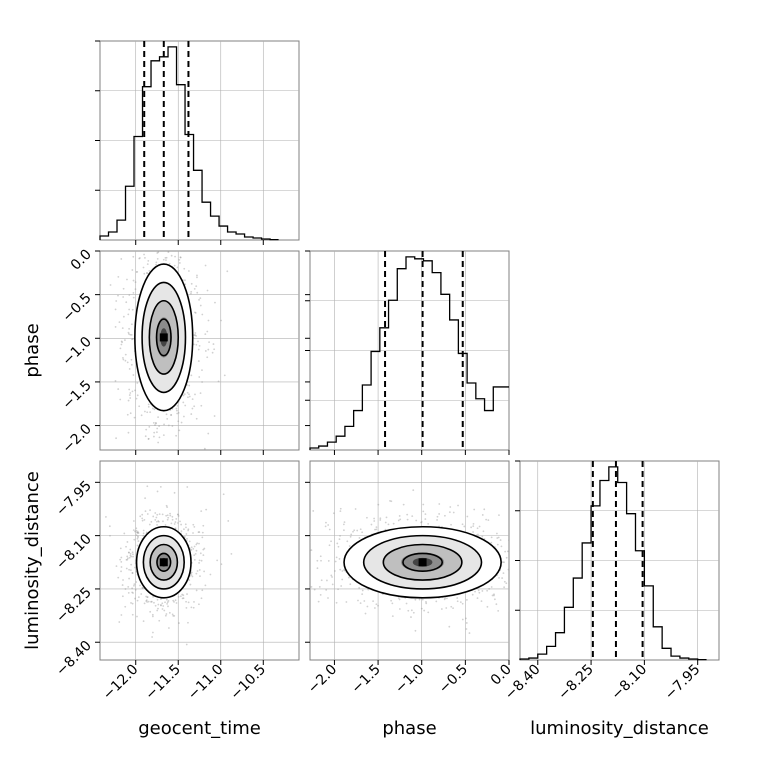  I want to click on panel-frame, so click(199, 560).